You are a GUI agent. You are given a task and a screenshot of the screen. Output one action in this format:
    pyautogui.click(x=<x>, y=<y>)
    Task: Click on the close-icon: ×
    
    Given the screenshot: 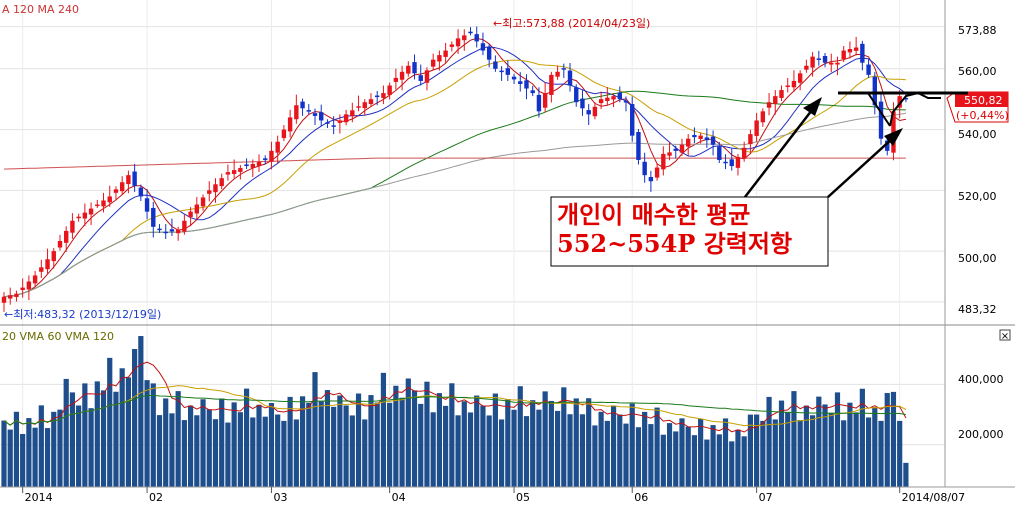 What is the action you would take?
    pyautogui.click(x=1005, y=336)
    